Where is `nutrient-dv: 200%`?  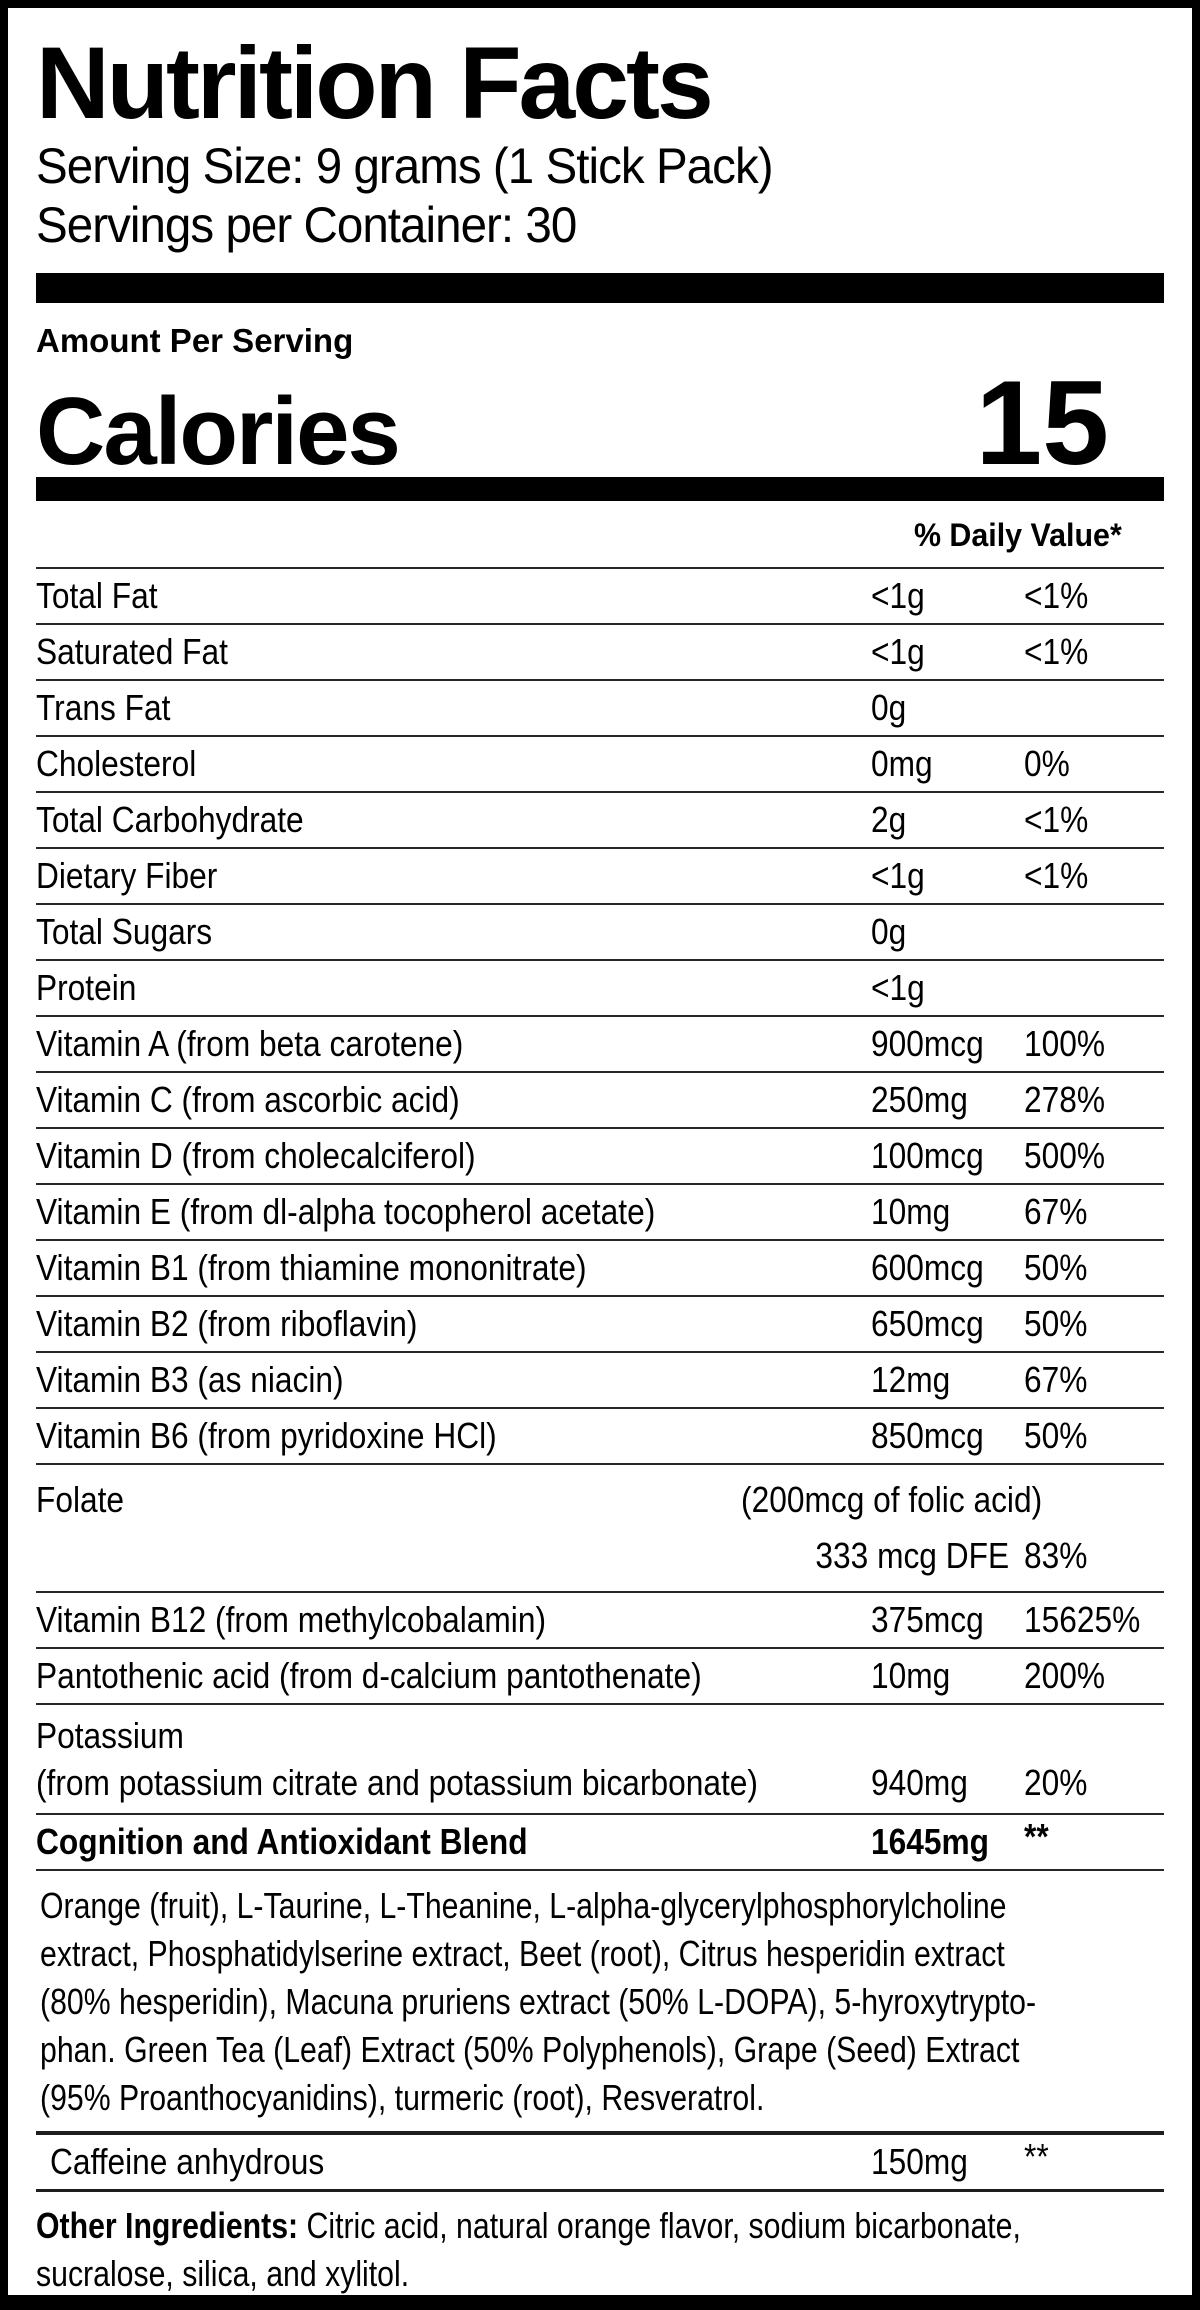
nutrient-dv: 200% is located at coordinates (1065, 1676).